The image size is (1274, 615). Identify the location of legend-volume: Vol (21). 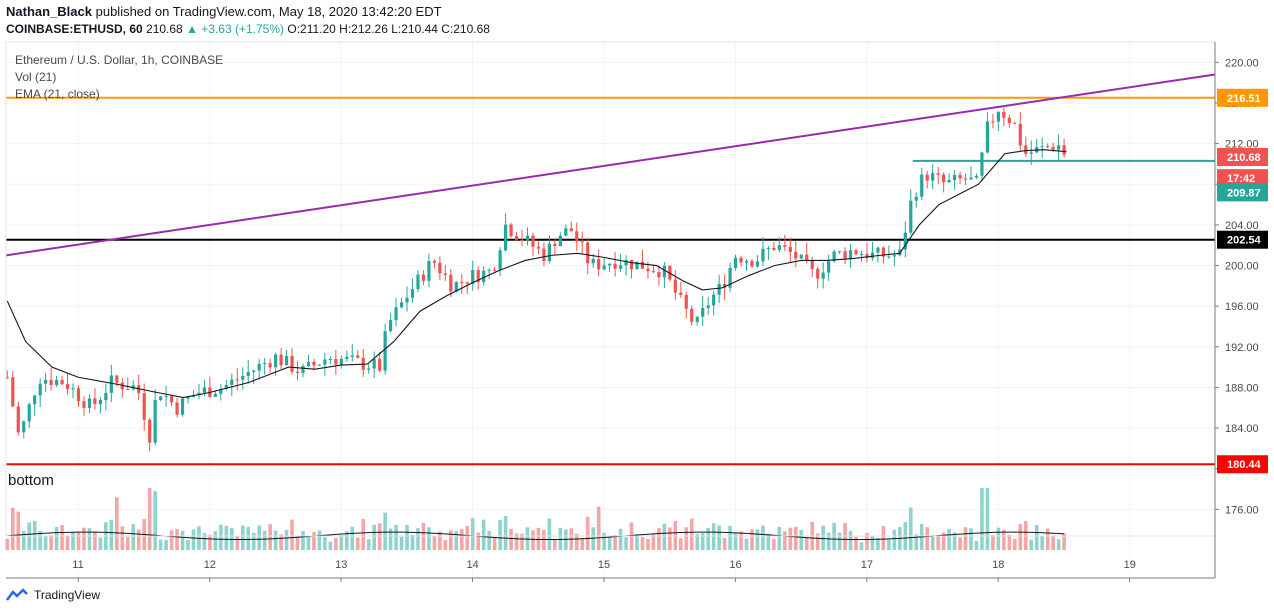
(36, 77).